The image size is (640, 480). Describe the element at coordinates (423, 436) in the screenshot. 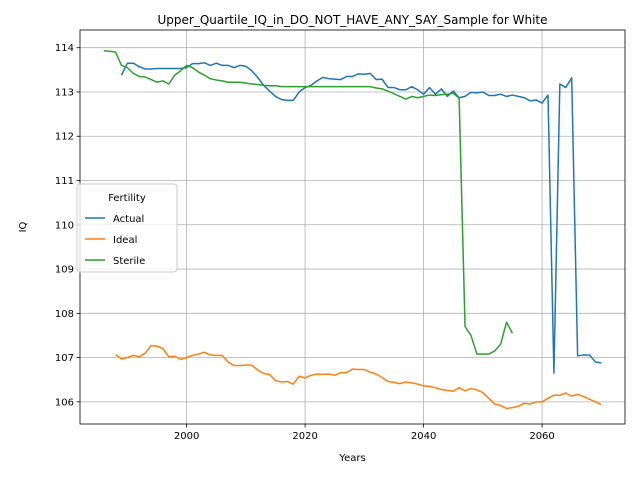

I see `x-tick-label: 2040` at that location.